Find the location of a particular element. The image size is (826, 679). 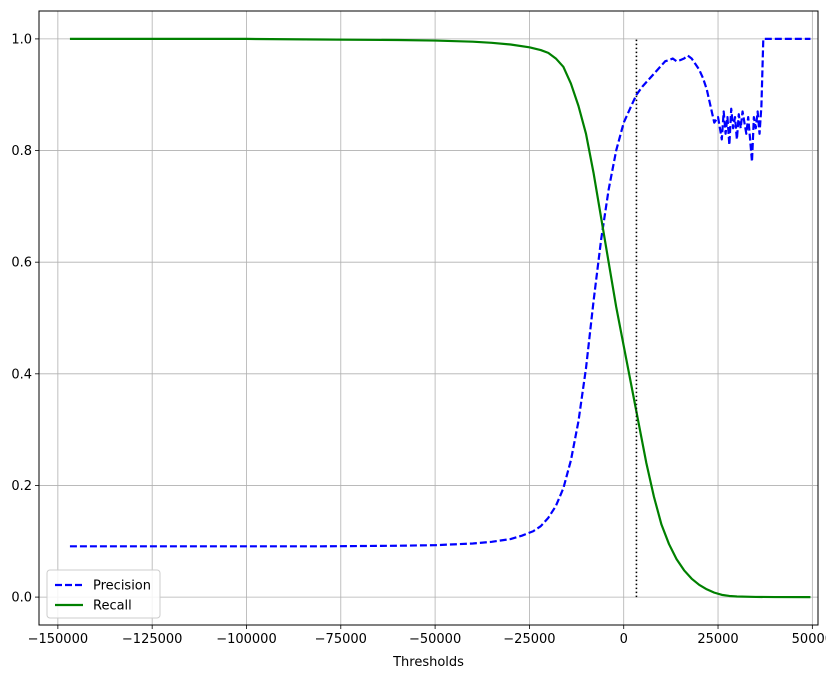

y-tick-label: 0.4 is located at coordinates (21, 374).